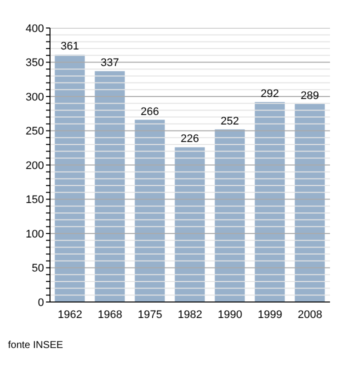  Describe the element at coordinates (41, 302) in the screenshot. I see `y-tick-label: 0` at that location.